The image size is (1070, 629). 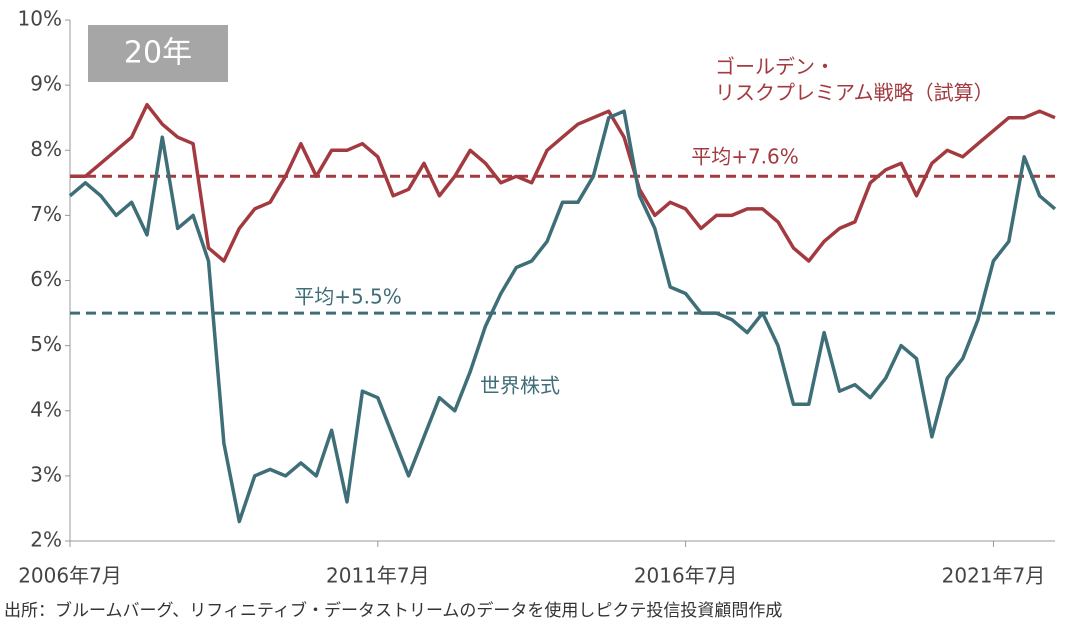 What do you see at coordinates (46, 279) in the screenshot?
I see `y-tick-label: 6%` at bounding box center [46, 279].